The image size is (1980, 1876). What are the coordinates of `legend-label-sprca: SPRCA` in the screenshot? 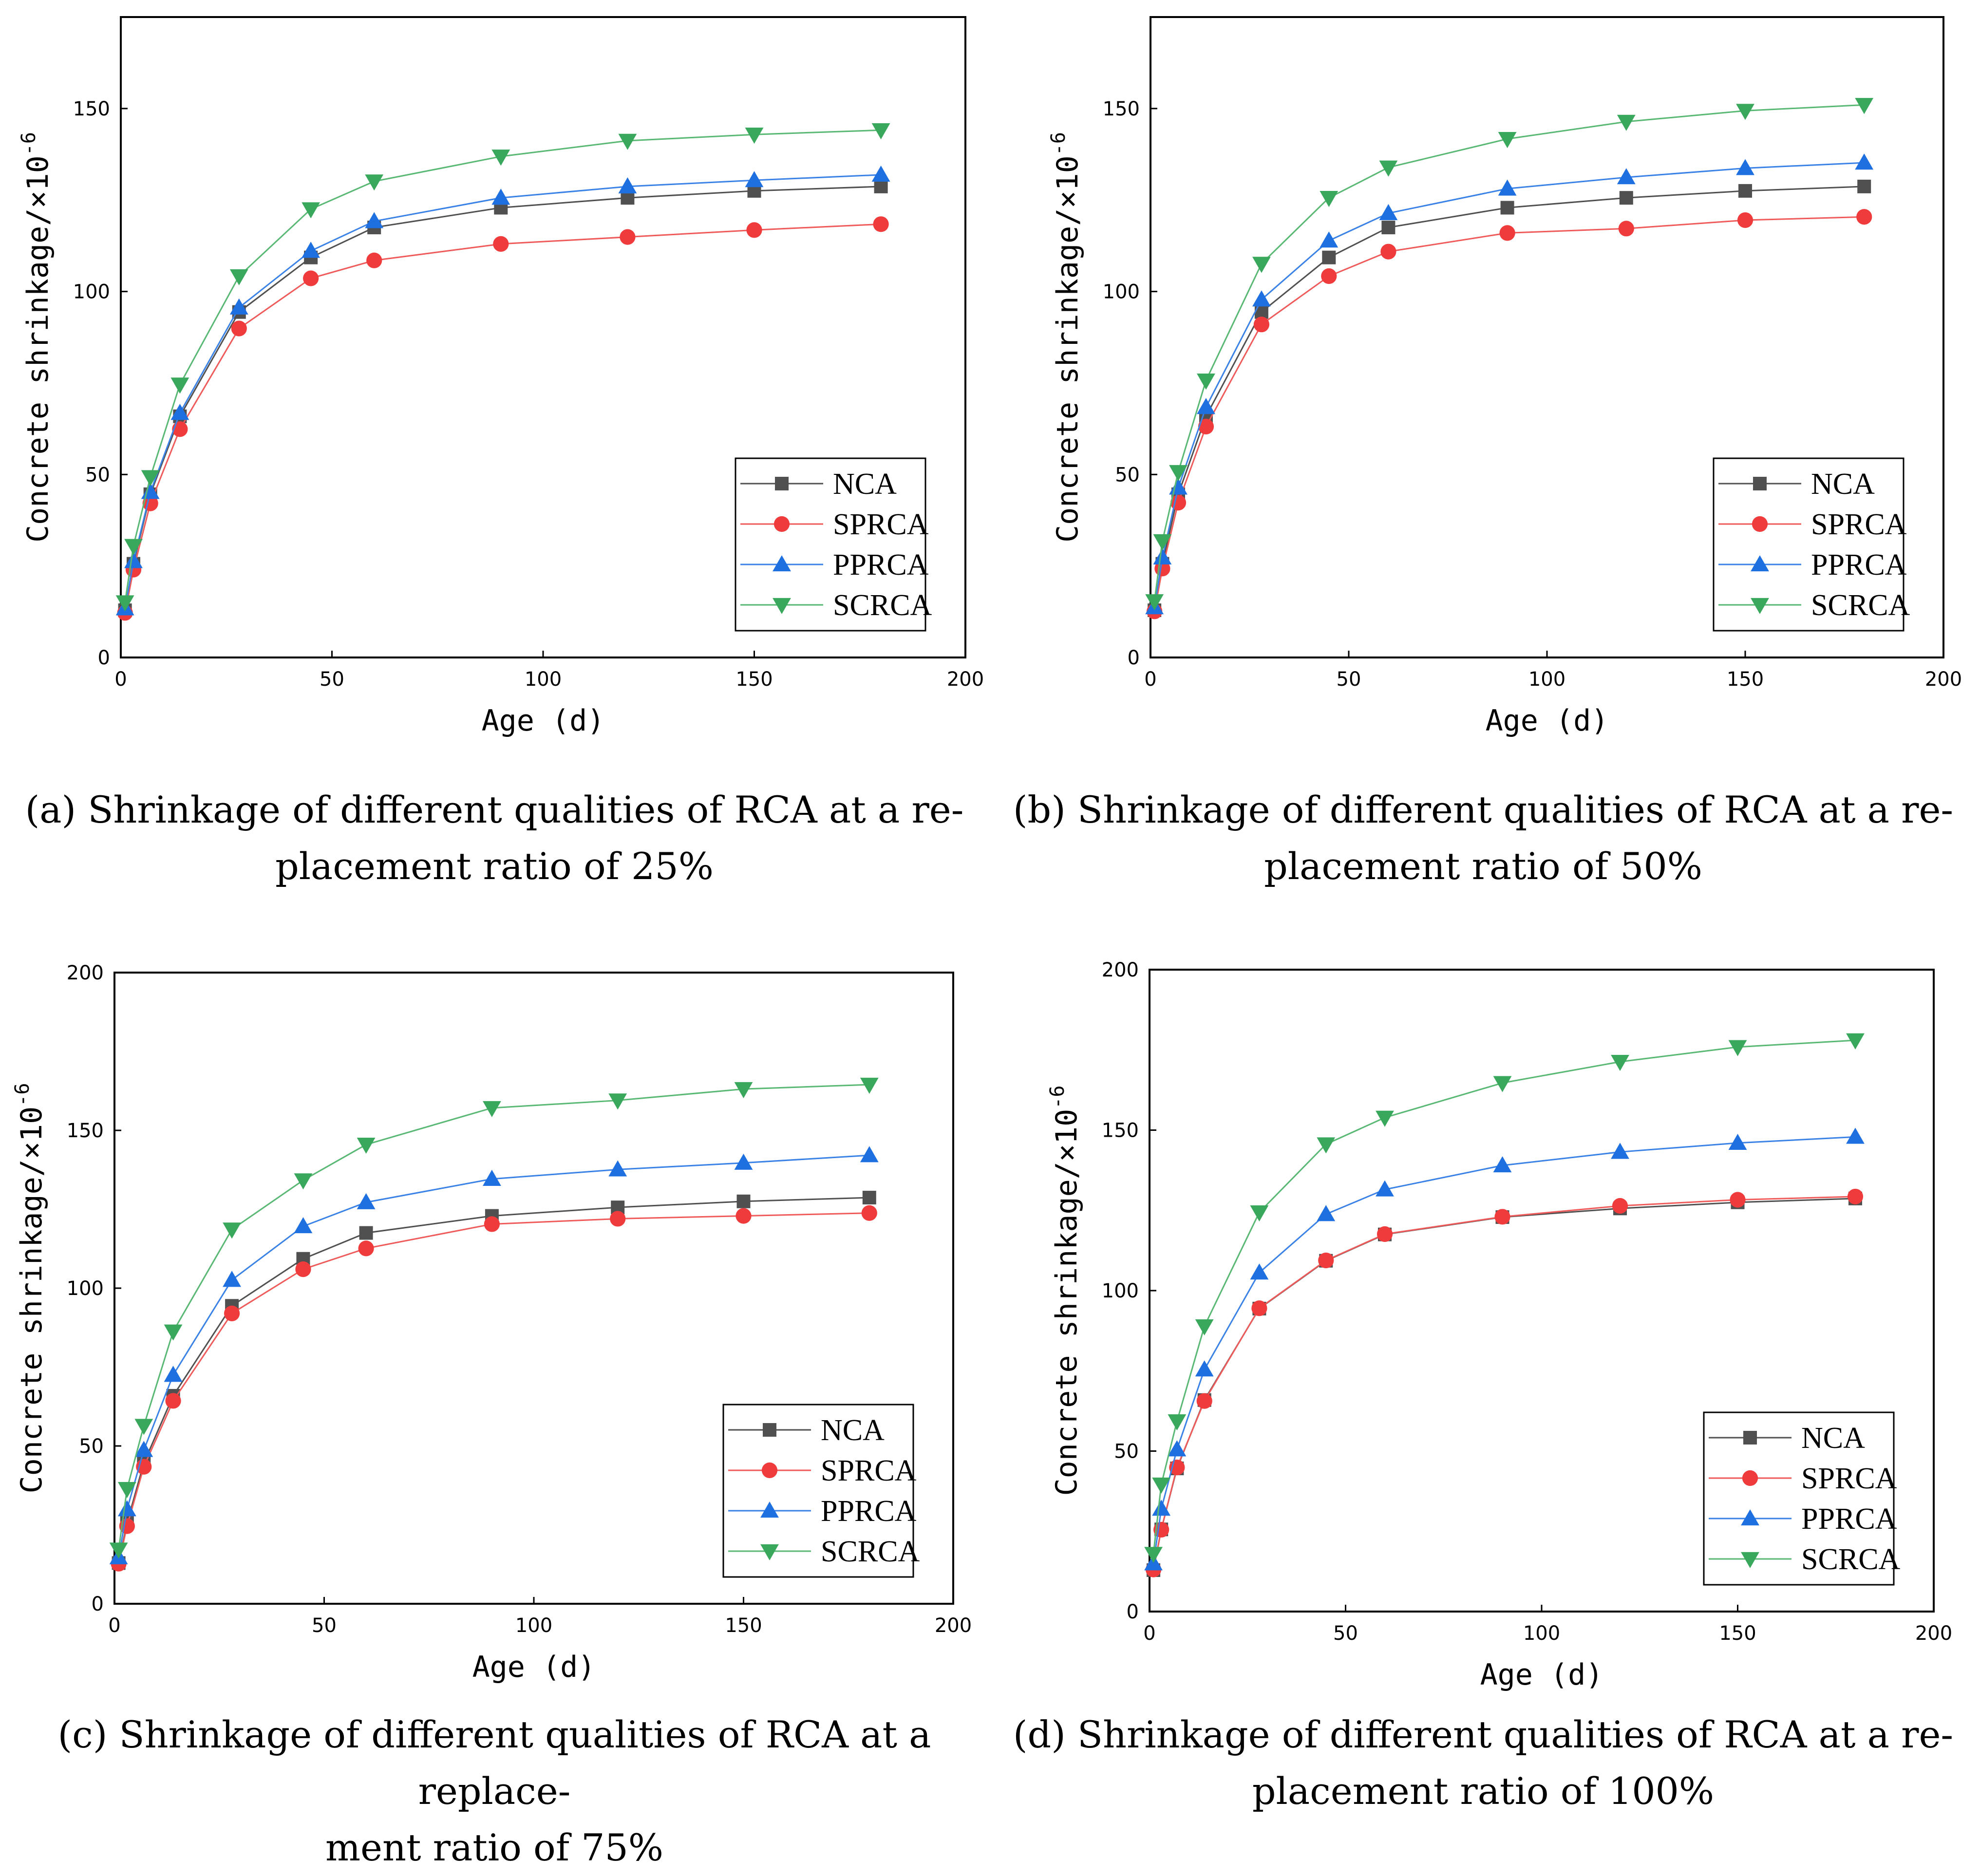 It's located at (869, 1470).